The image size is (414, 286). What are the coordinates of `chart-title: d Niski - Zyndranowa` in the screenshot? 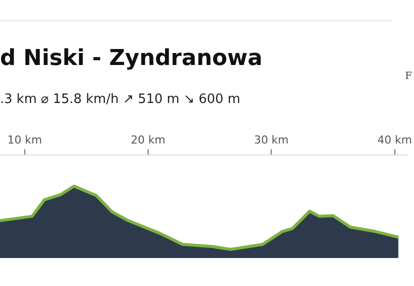 It's located at (131, 58).